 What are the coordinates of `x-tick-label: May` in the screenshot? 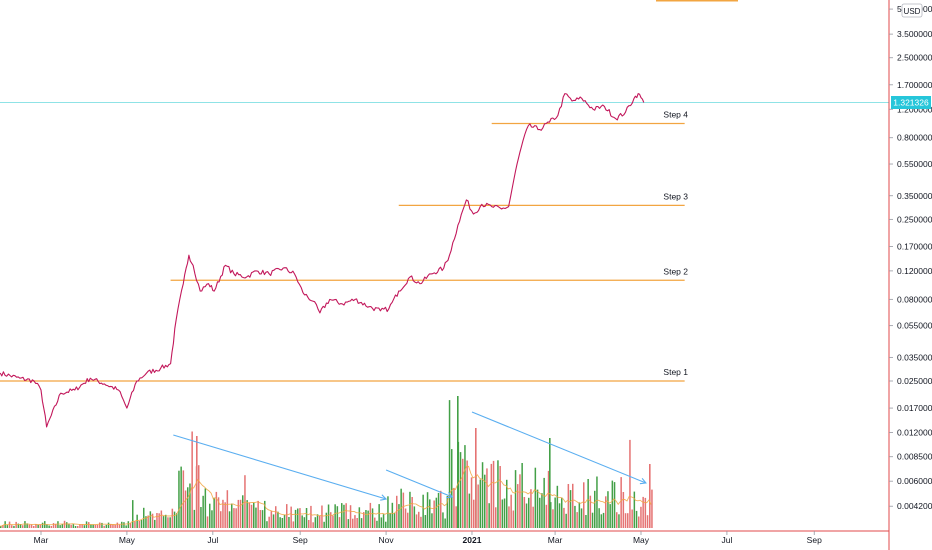 It's located at (641, 540).